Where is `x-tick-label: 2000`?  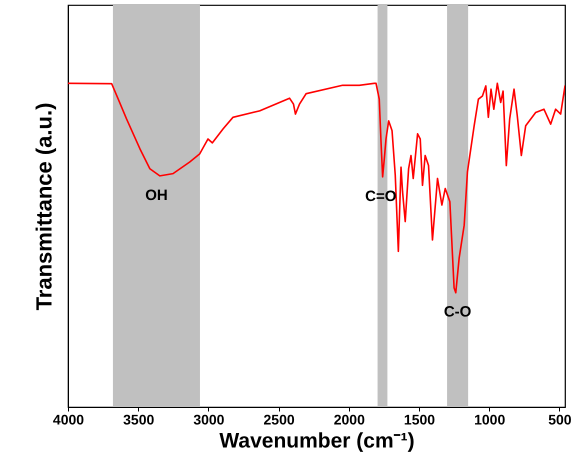
x-tick-label: 2000 is located at coordinates (350, 420).